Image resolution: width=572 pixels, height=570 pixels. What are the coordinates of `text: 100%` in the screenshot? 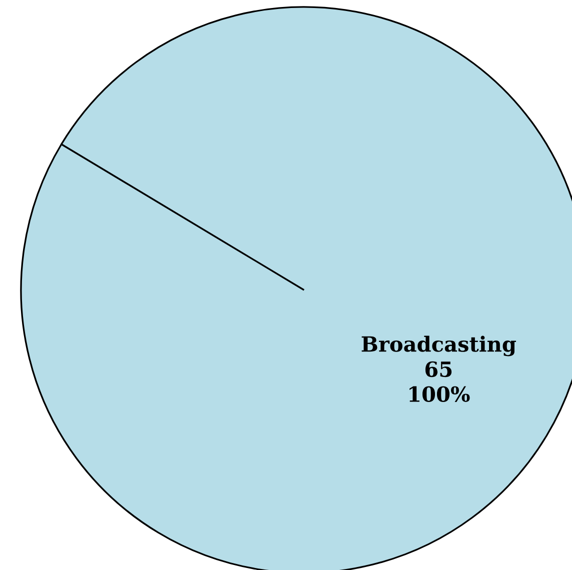 It's located at (440, 394).